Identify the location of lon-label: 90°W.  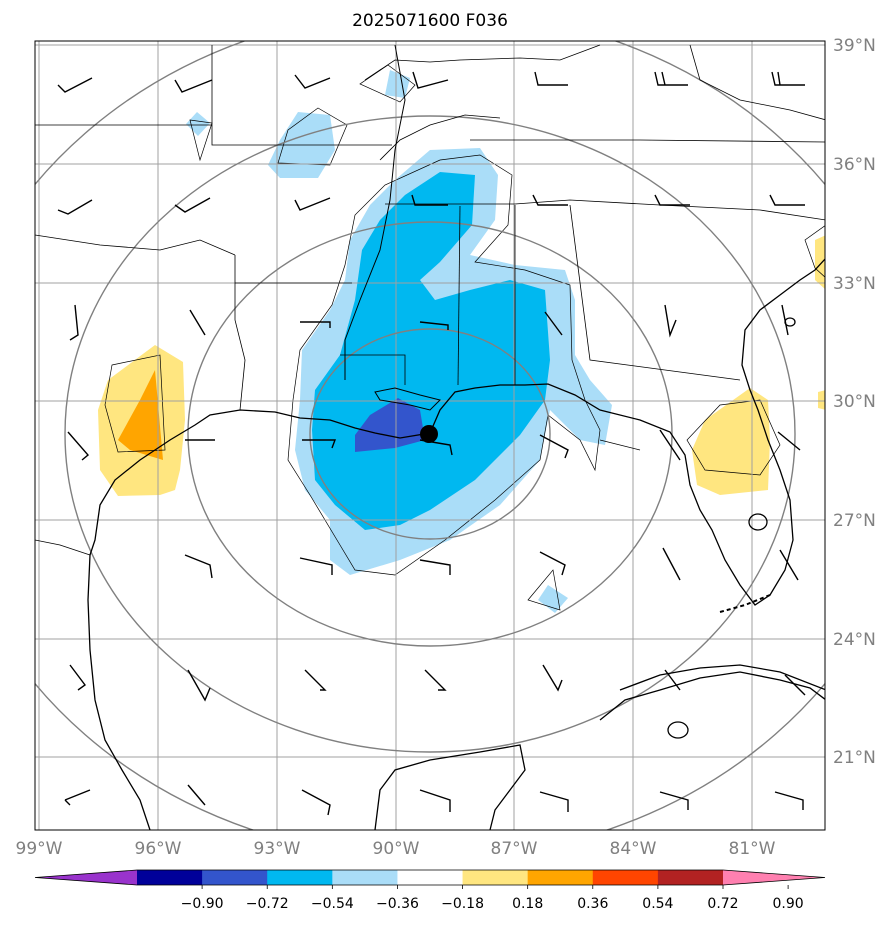
(396, 849).